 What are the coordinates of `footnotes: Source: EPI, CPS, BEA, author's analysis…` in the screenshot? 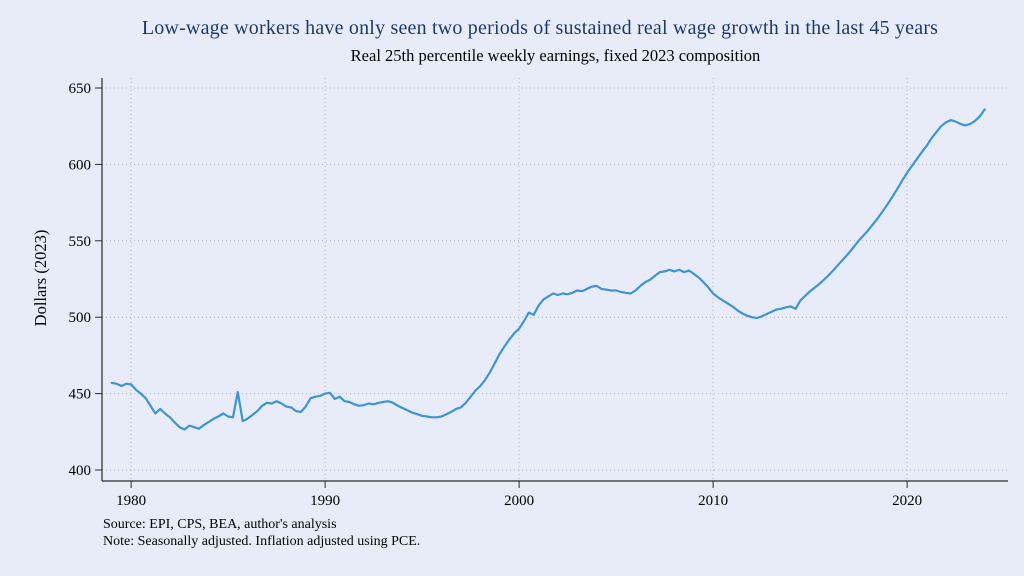 It's located at (261, 533).